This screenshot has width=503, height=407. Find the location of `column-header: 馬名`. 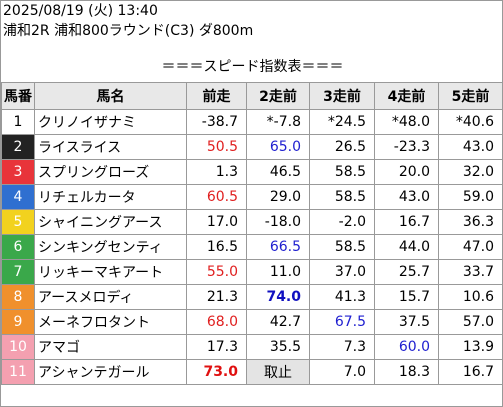

column-header: 馬名 is located at coordinates (110, 96).